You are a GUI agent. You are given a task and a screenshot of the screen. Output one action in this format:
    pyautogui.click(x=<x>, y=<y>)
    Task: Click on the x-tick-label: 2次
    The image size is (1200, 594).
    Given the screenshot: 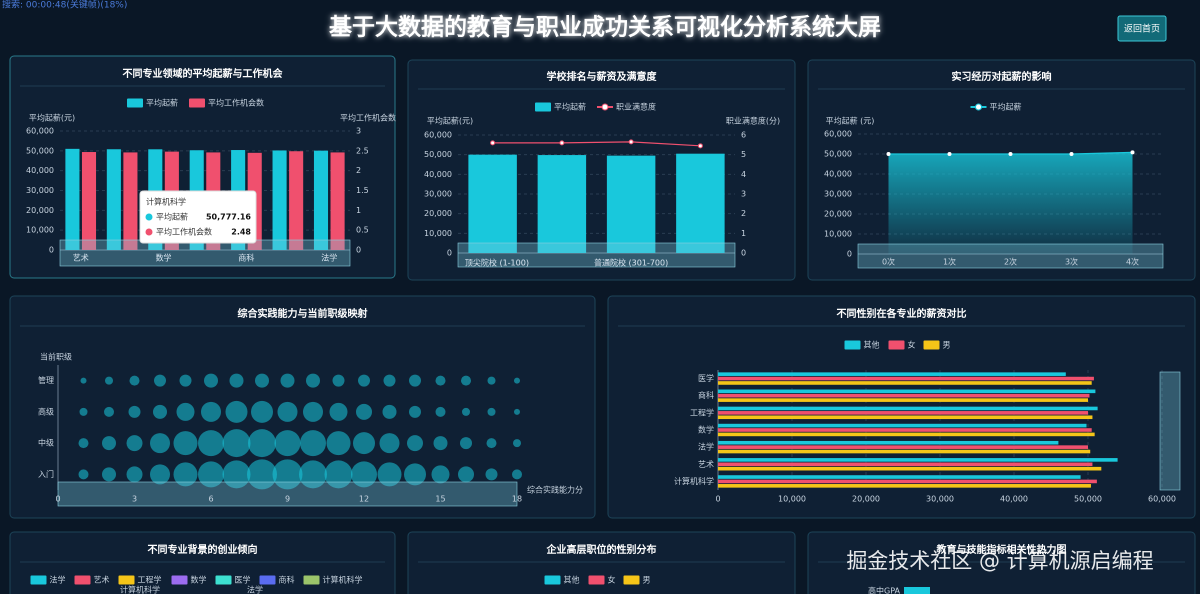 What is the action you would take?
    pyautogui.click(x=1010, y=262)
    